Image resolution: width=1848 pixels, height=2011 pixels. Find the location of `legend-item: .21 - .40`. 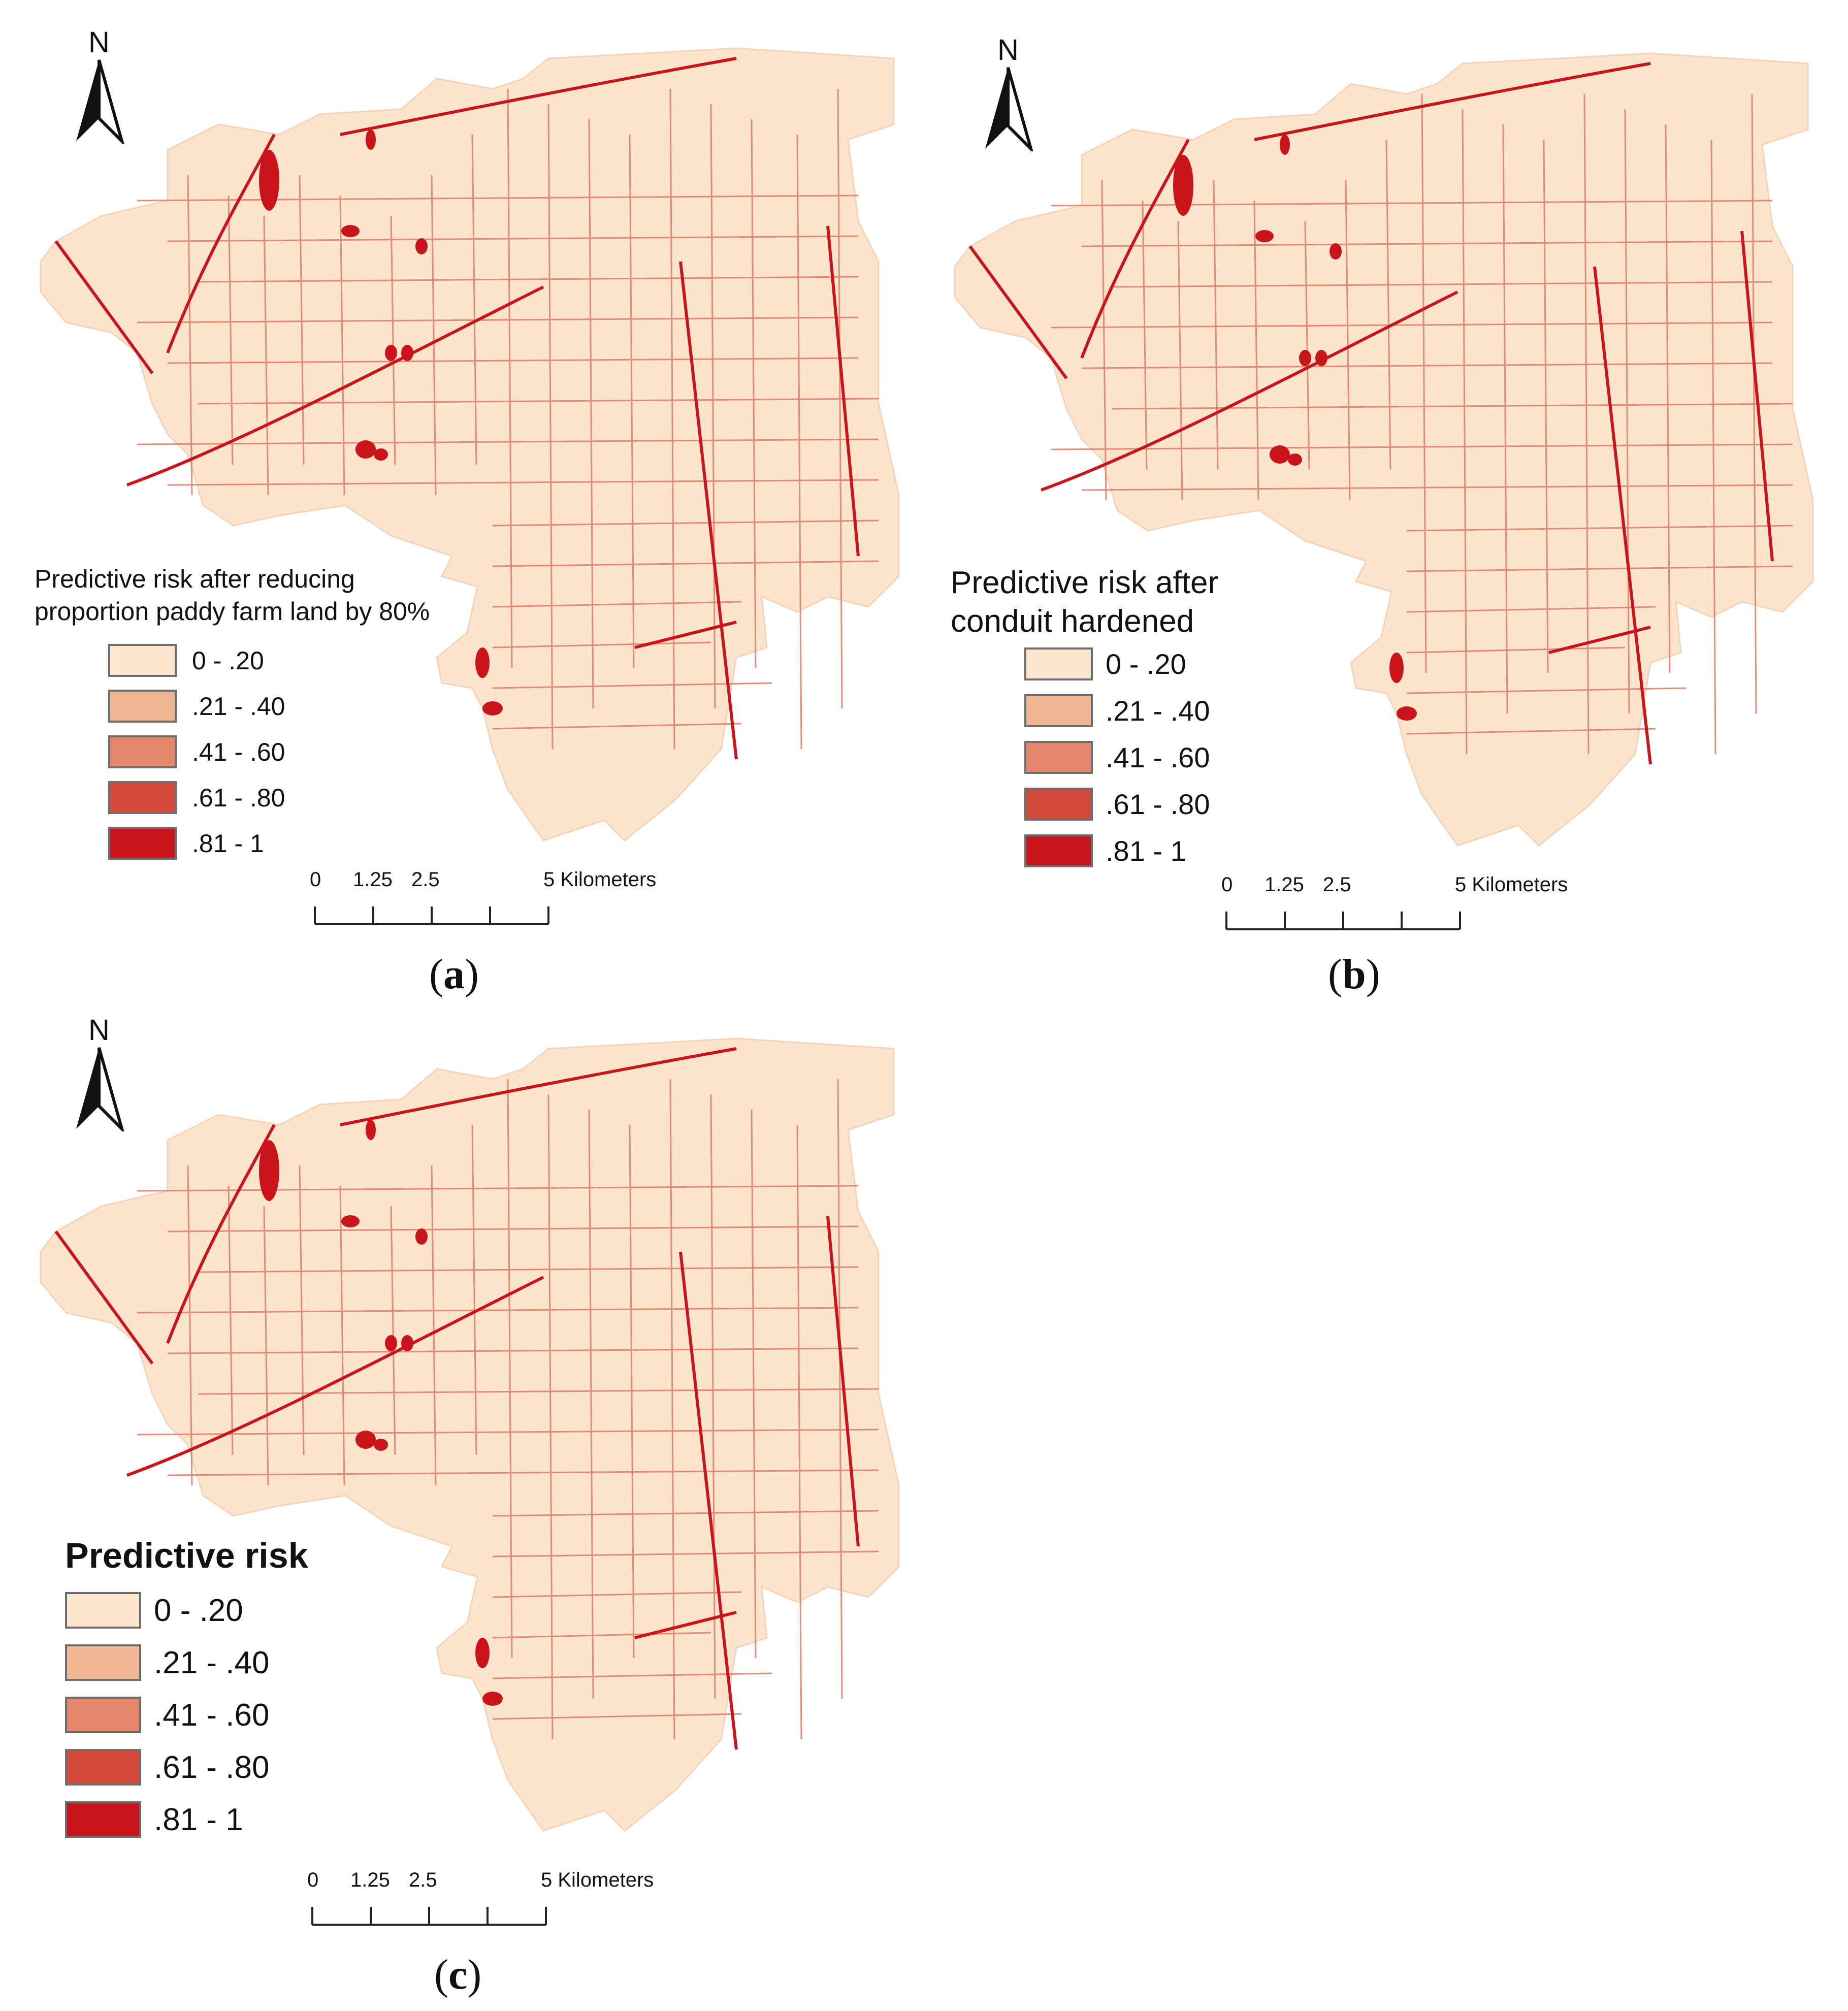

legend-item: .21 - .40 is located at coordinates (1117, 710).